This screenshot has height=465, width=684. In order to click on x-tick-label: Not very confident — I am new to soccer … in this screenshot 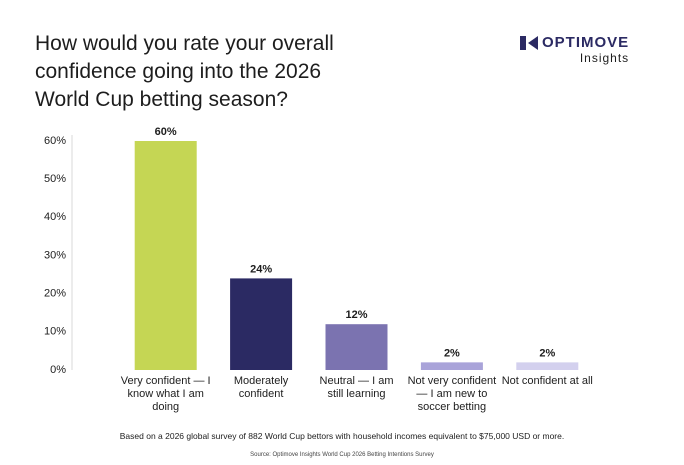, I will do `click(452, 394)`.